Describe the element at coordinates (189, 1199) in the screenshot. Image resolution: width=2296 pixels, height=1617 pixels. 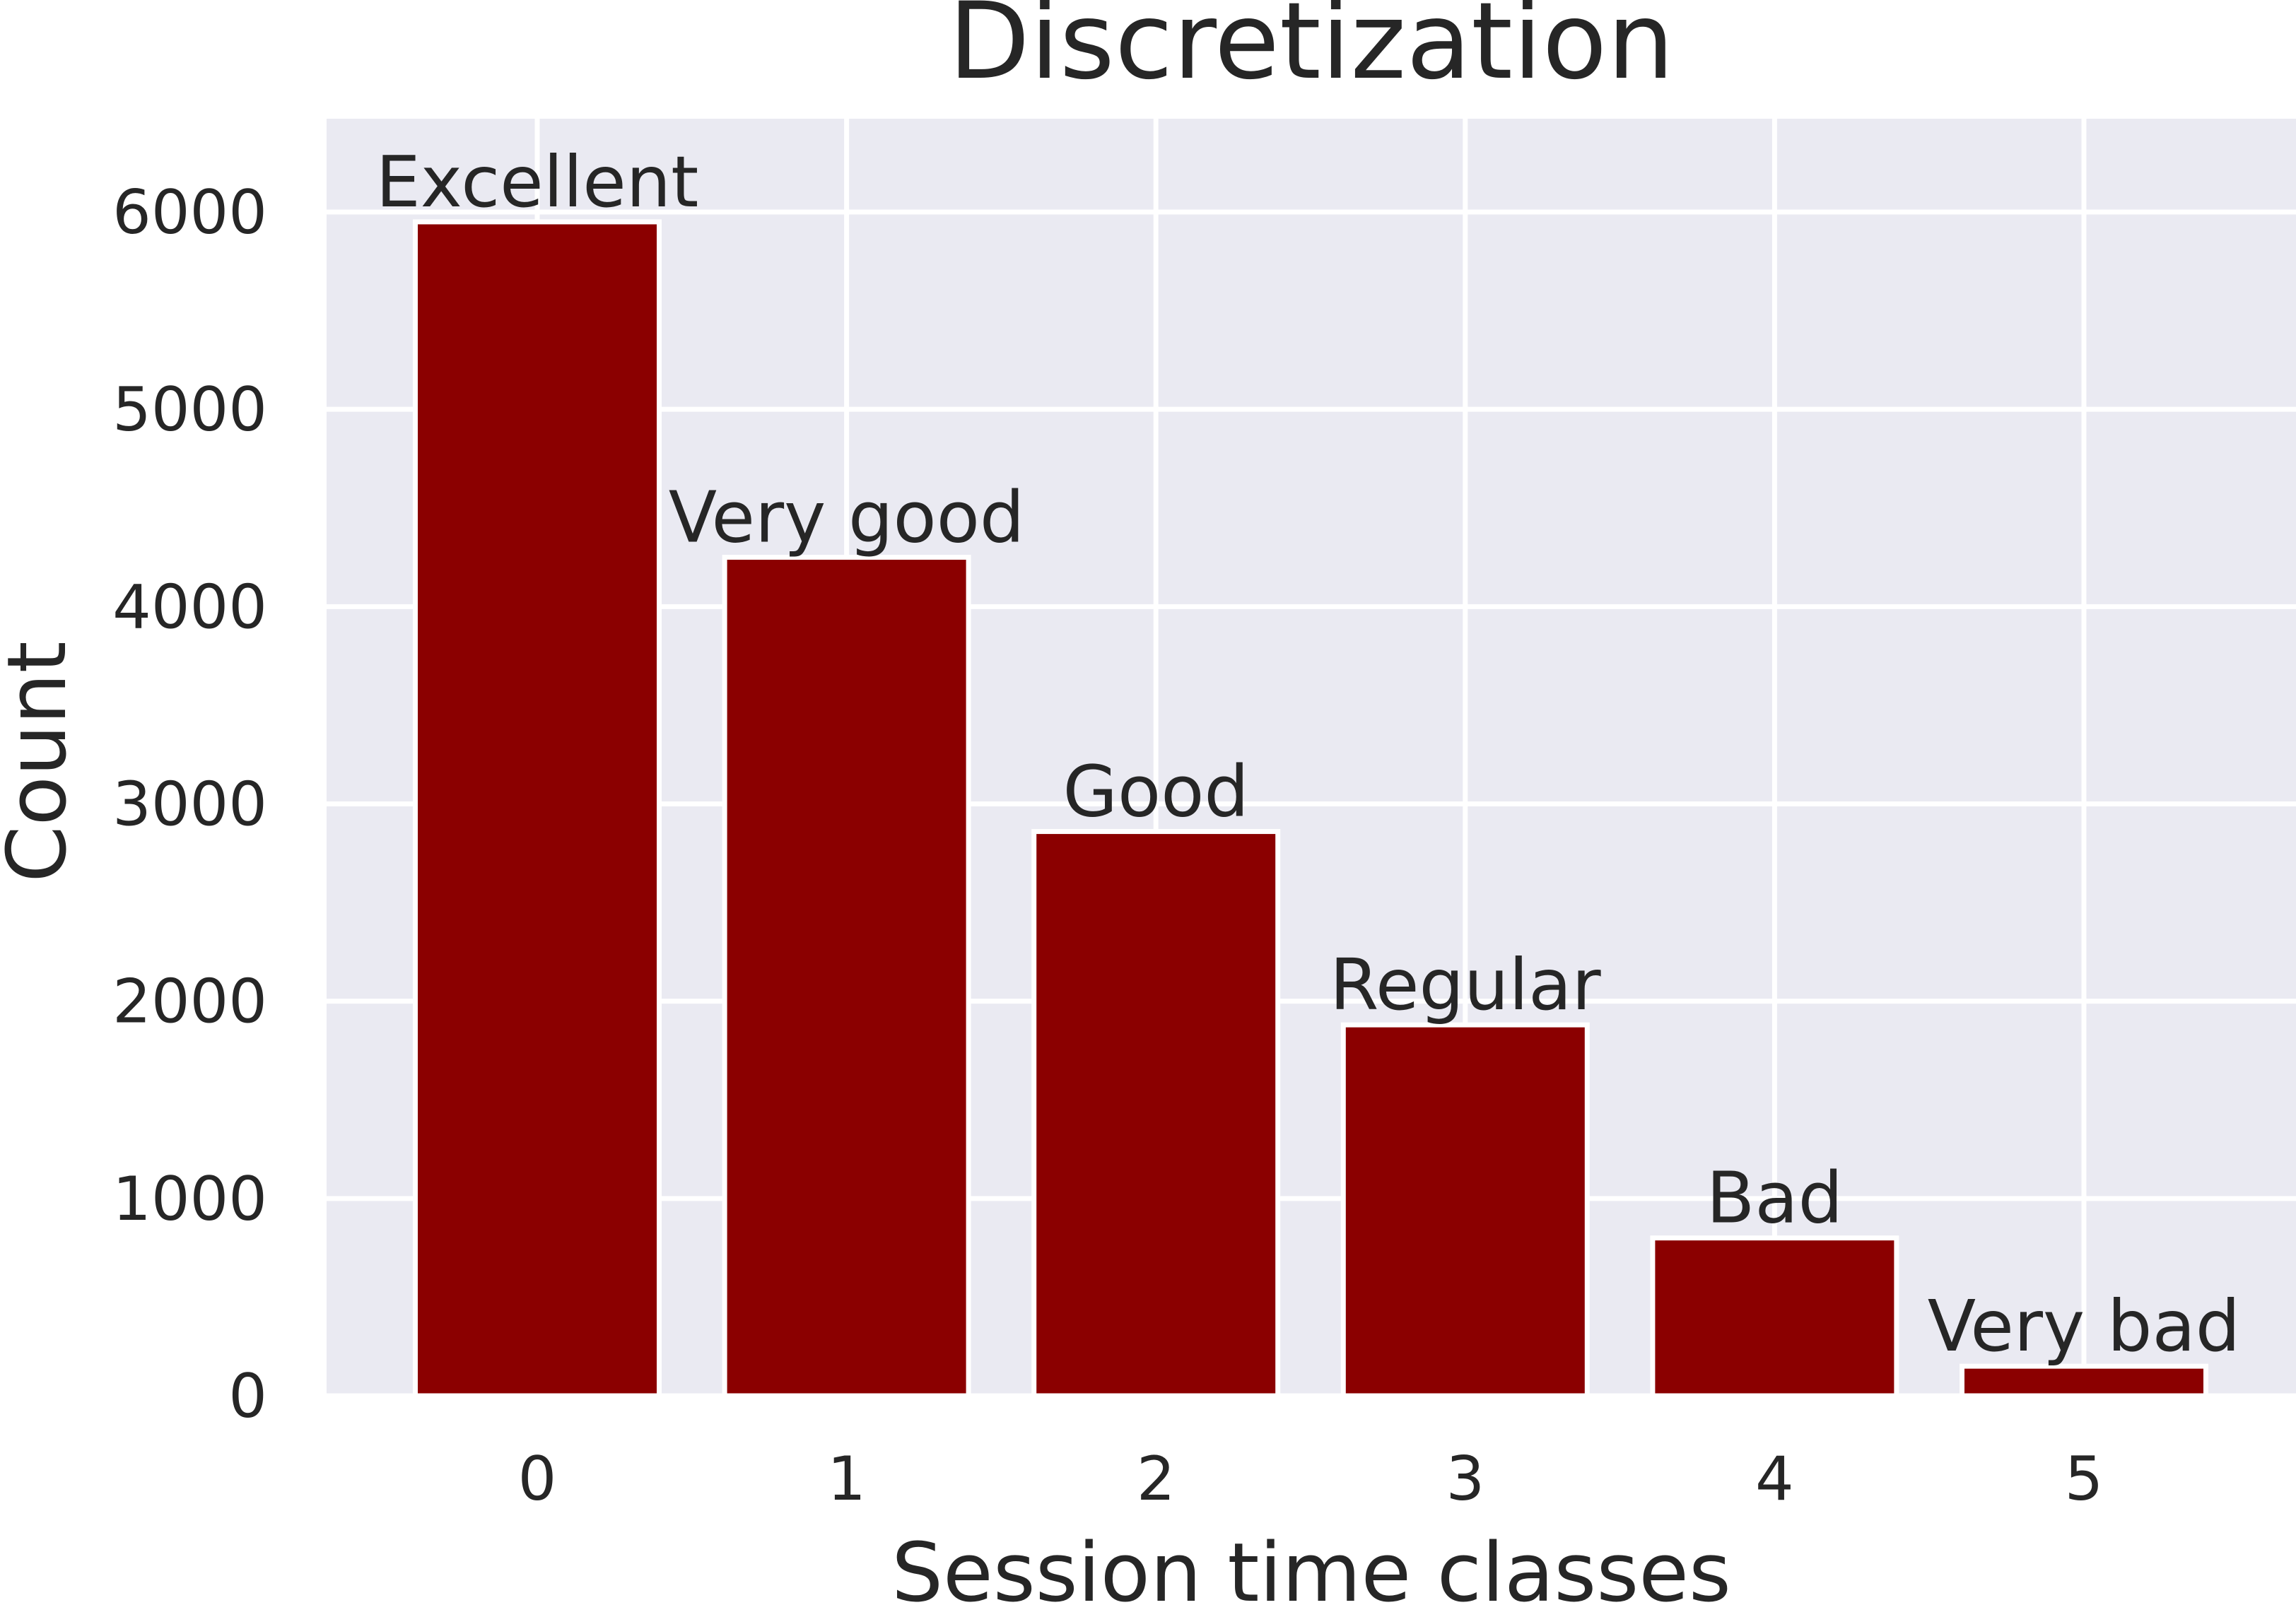
I see `y-tick-label: 1000` at that location.